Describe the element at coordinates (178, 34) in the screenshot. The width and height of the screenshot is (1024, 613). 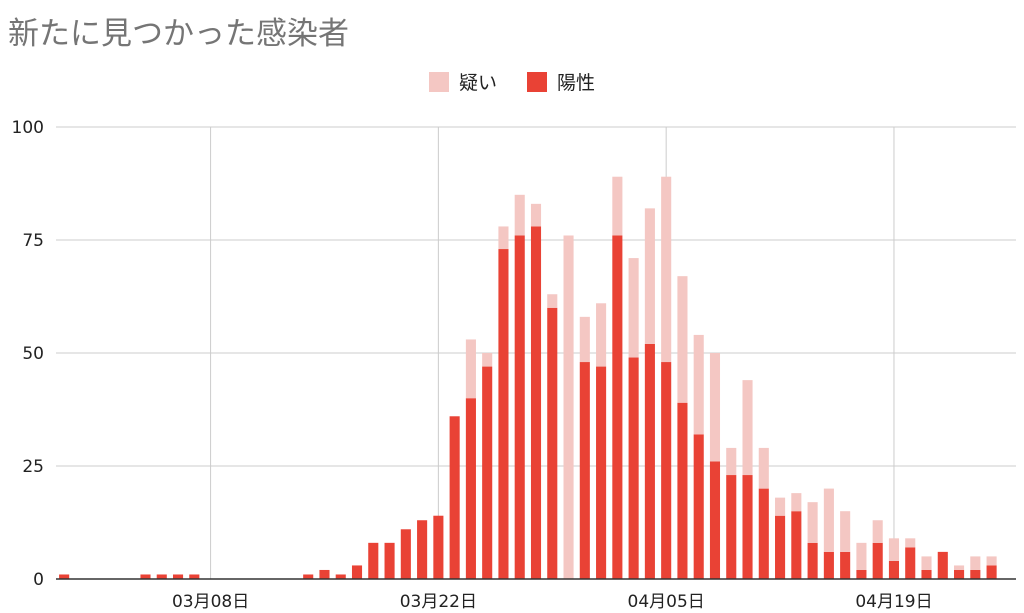
I see `chart-title: 新たに見つかった感染者` at that location.